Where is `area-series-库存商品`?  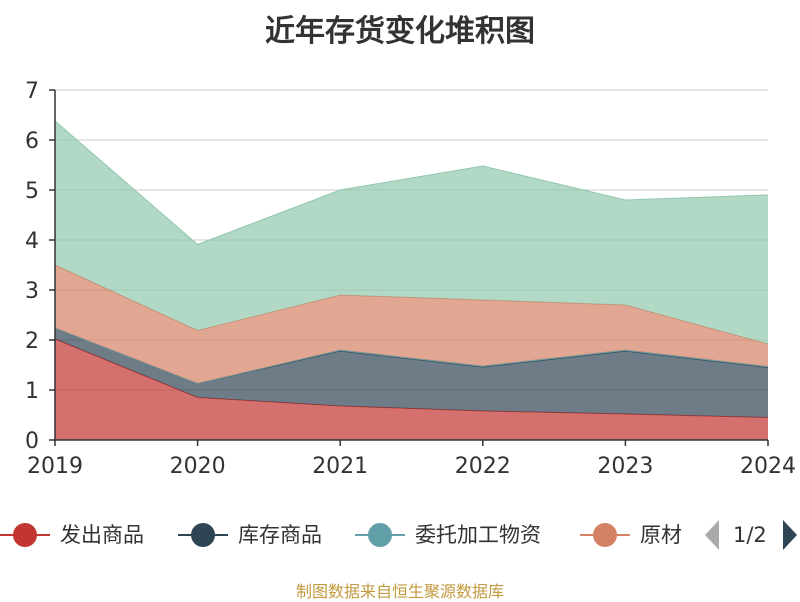
area-series-库存商品 is located at coordinates (411, 373).